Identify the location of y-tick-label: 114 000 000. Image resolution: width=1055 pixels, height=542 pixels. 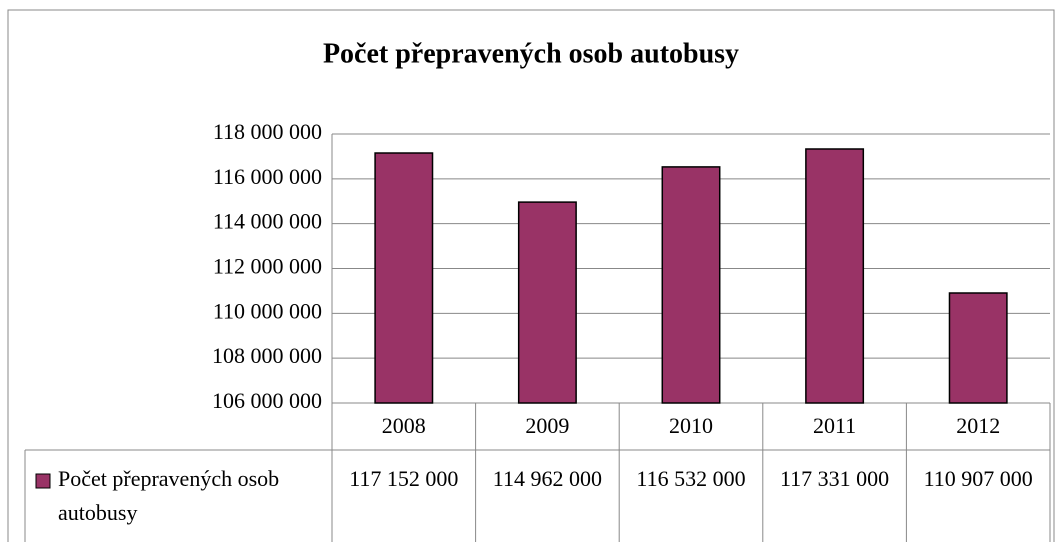
(267, 221).